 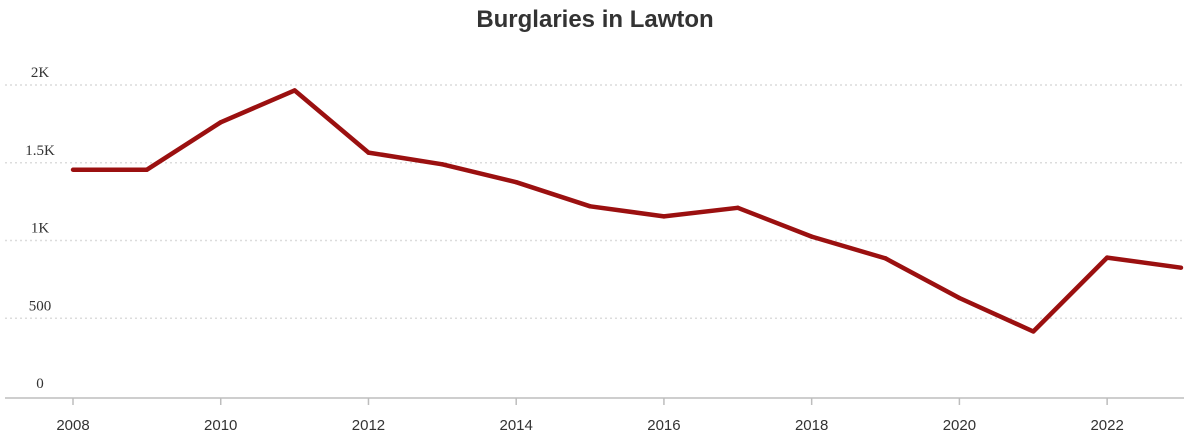 I want to click on x-tick-label: 2018, so click(x=811, y=425).